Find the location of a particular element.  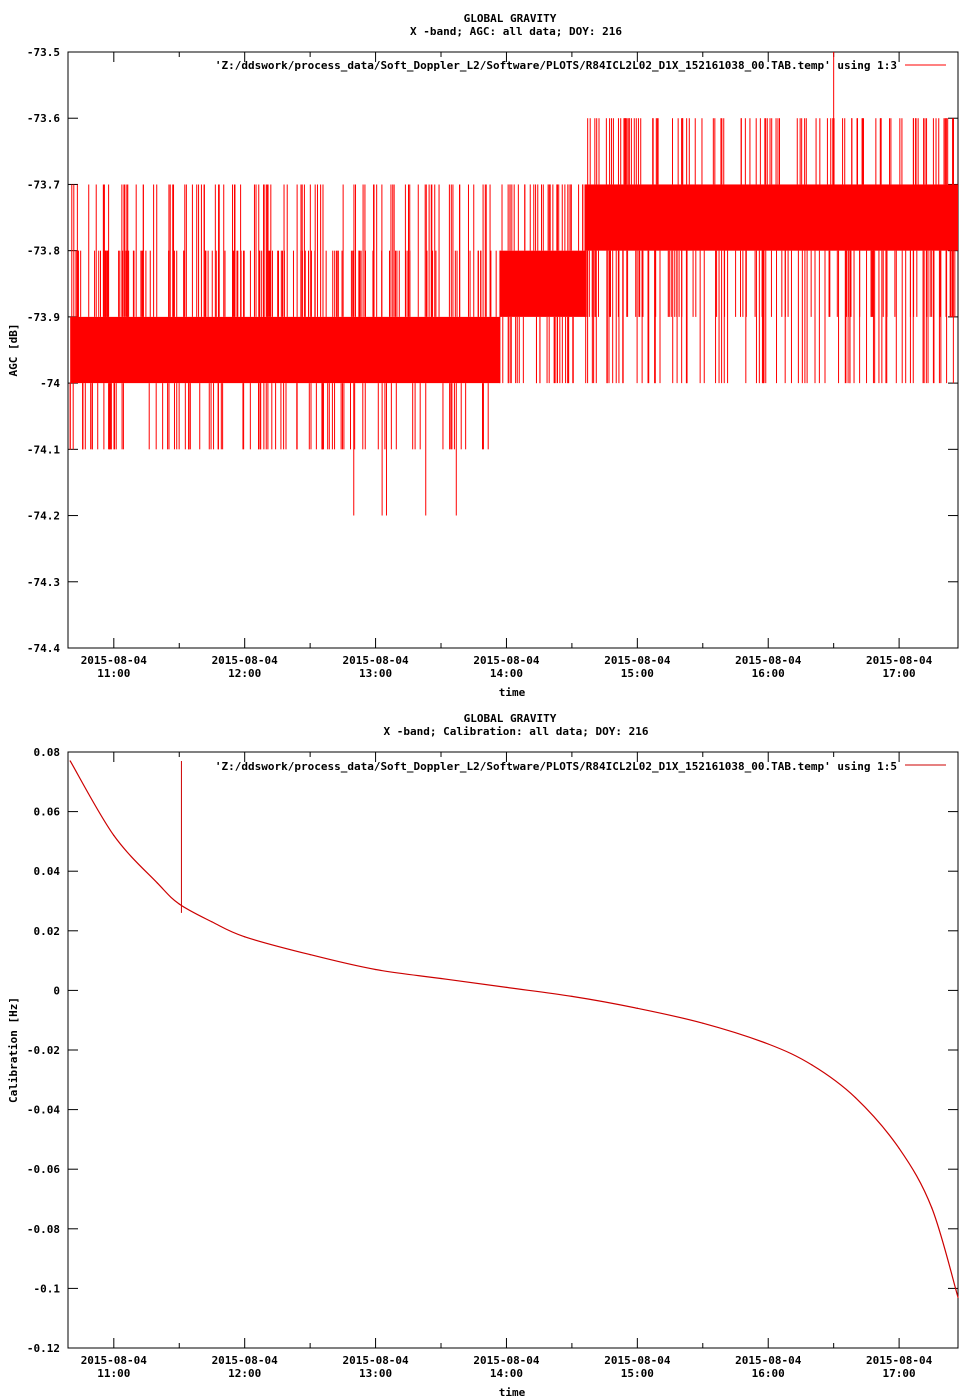

y-tick-label: 0.06 is located at coordinates (47, 812).